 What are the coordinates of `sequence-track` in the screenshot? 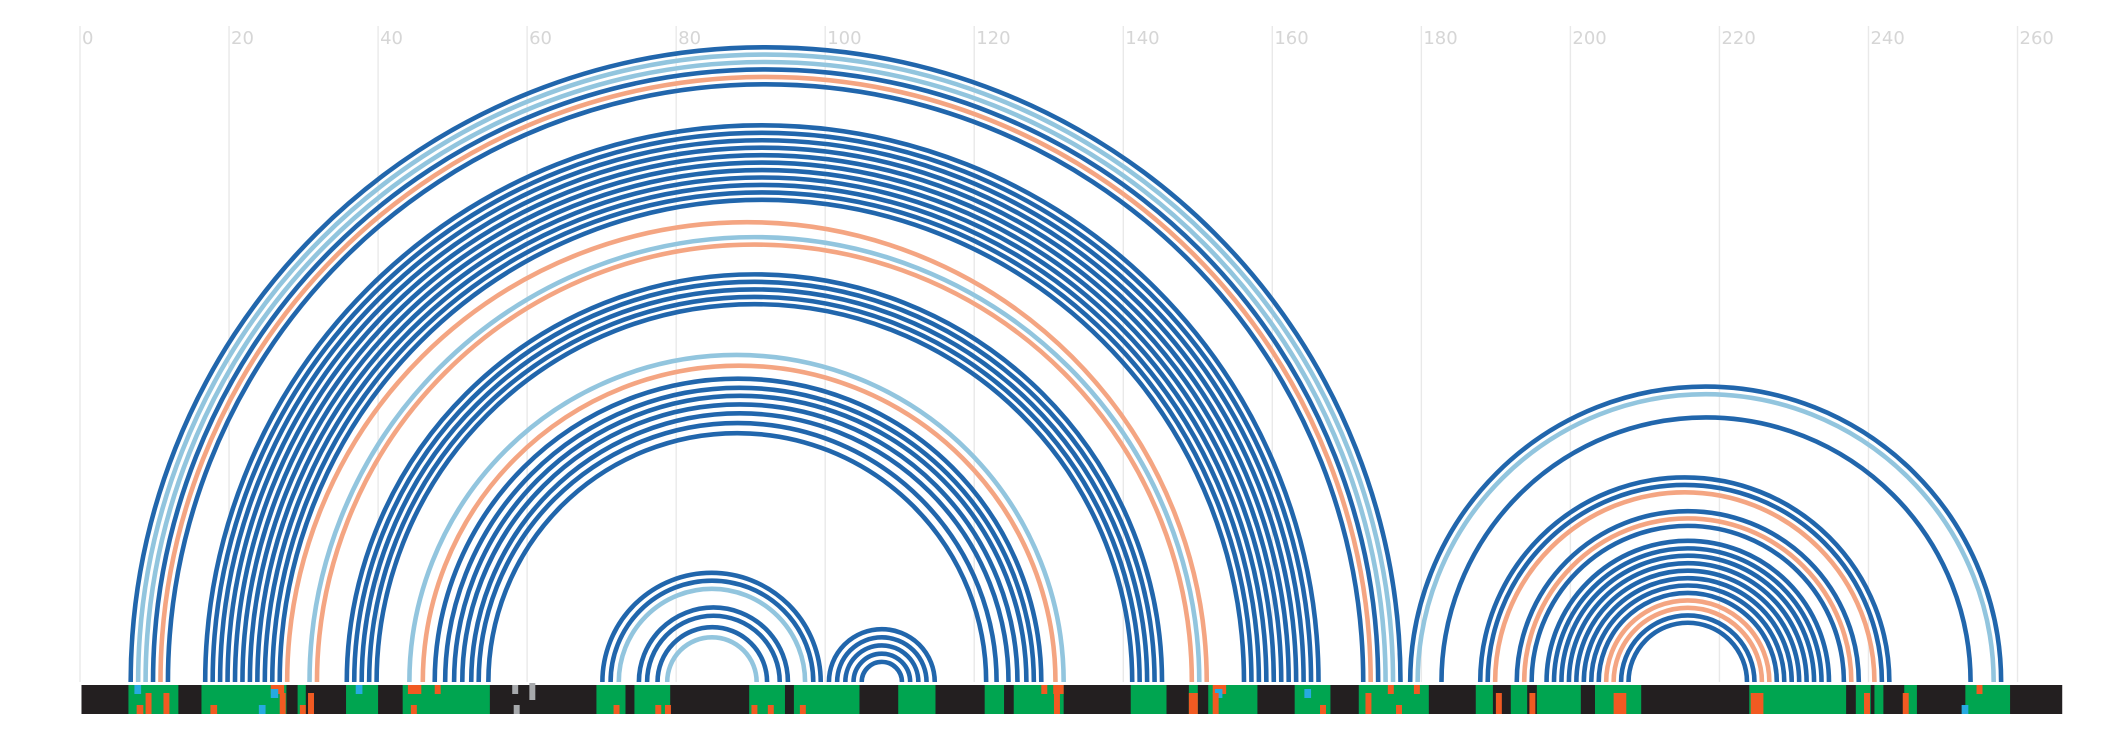 It's located at (1072, 698).